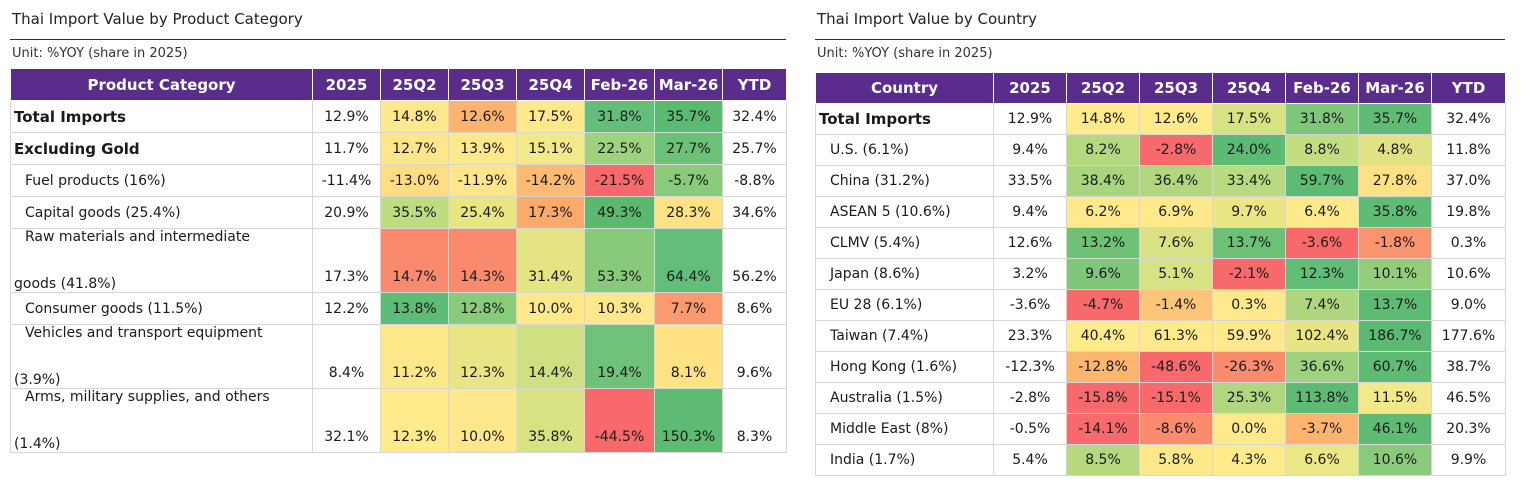  Describe the element at coordinates (1249, 367) in the screenshot. I see `value-cell: -26.3%` at that location.